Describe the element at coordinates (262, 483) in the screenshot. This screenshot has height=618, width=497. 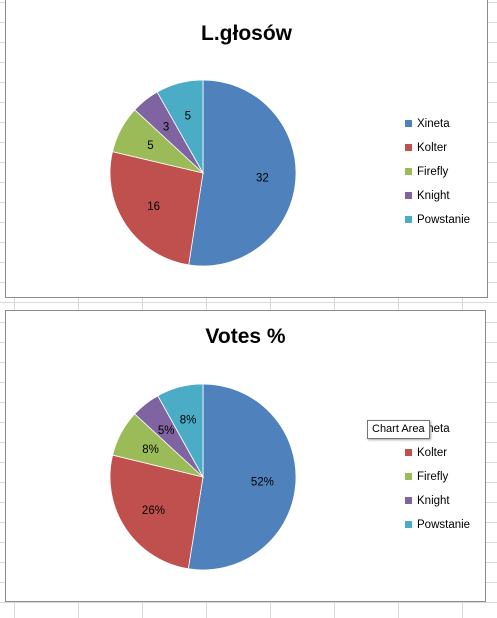
I see `data-label: 52%` at that location.